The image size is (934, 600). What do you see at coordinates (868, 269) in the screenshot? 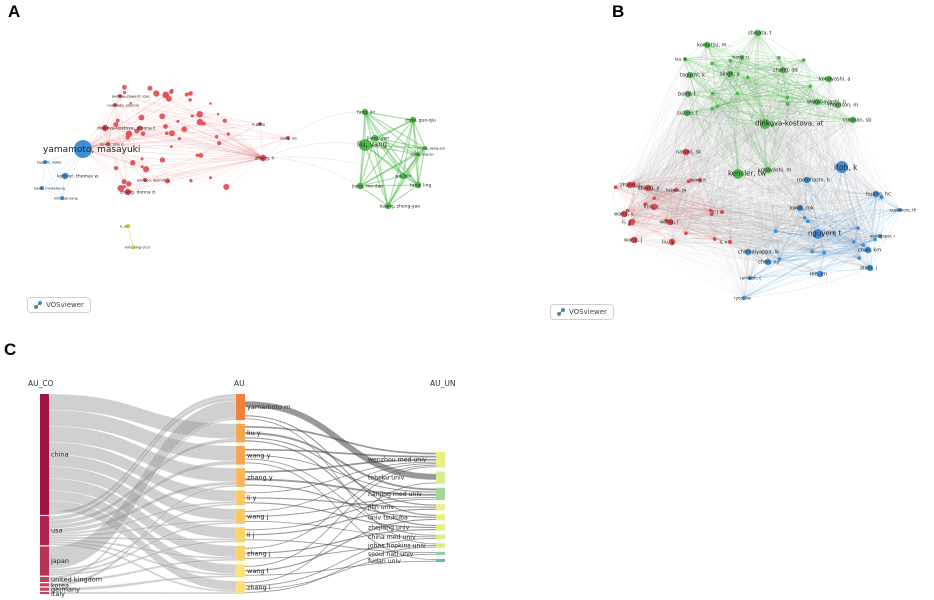
I see `node-label: alam, j` at bounding box center [868, 269].